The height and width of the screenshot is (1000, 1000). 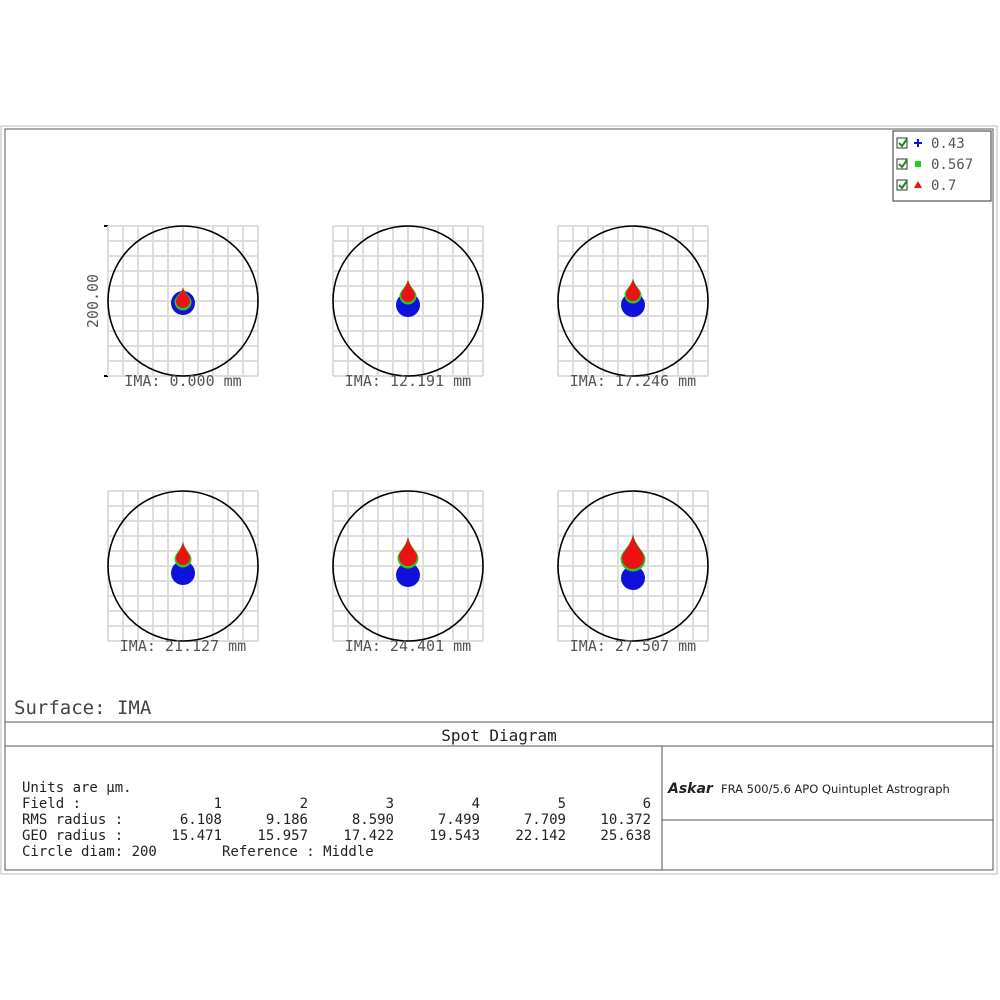 What do you see at coordinates (633, 646) in the screenshot?
I see `field-label: IMA: 27.507 mm` at bounding box center [633, 646].